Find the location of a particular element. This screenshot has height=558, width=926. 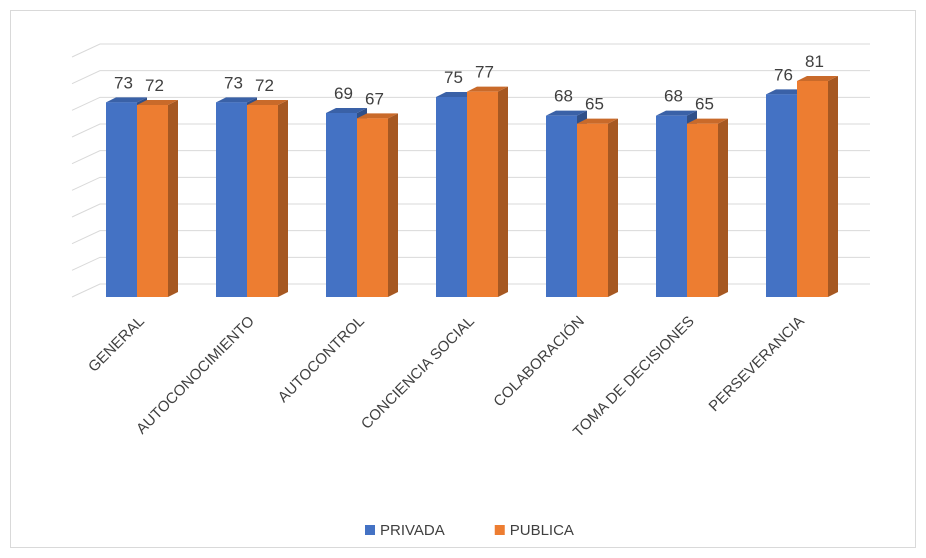

data-label: 76 is located at coordinates (783, 74).